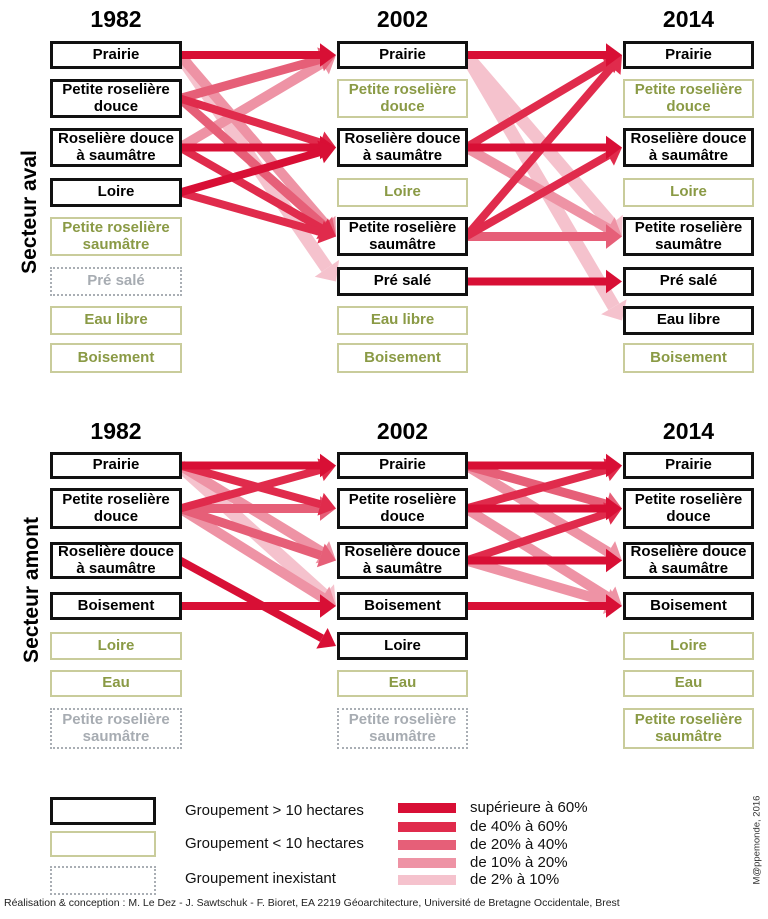 The image size is (768, 919). I want to click on legend-flow-label-2-10: de 2% à 10%, so click(515, 879).